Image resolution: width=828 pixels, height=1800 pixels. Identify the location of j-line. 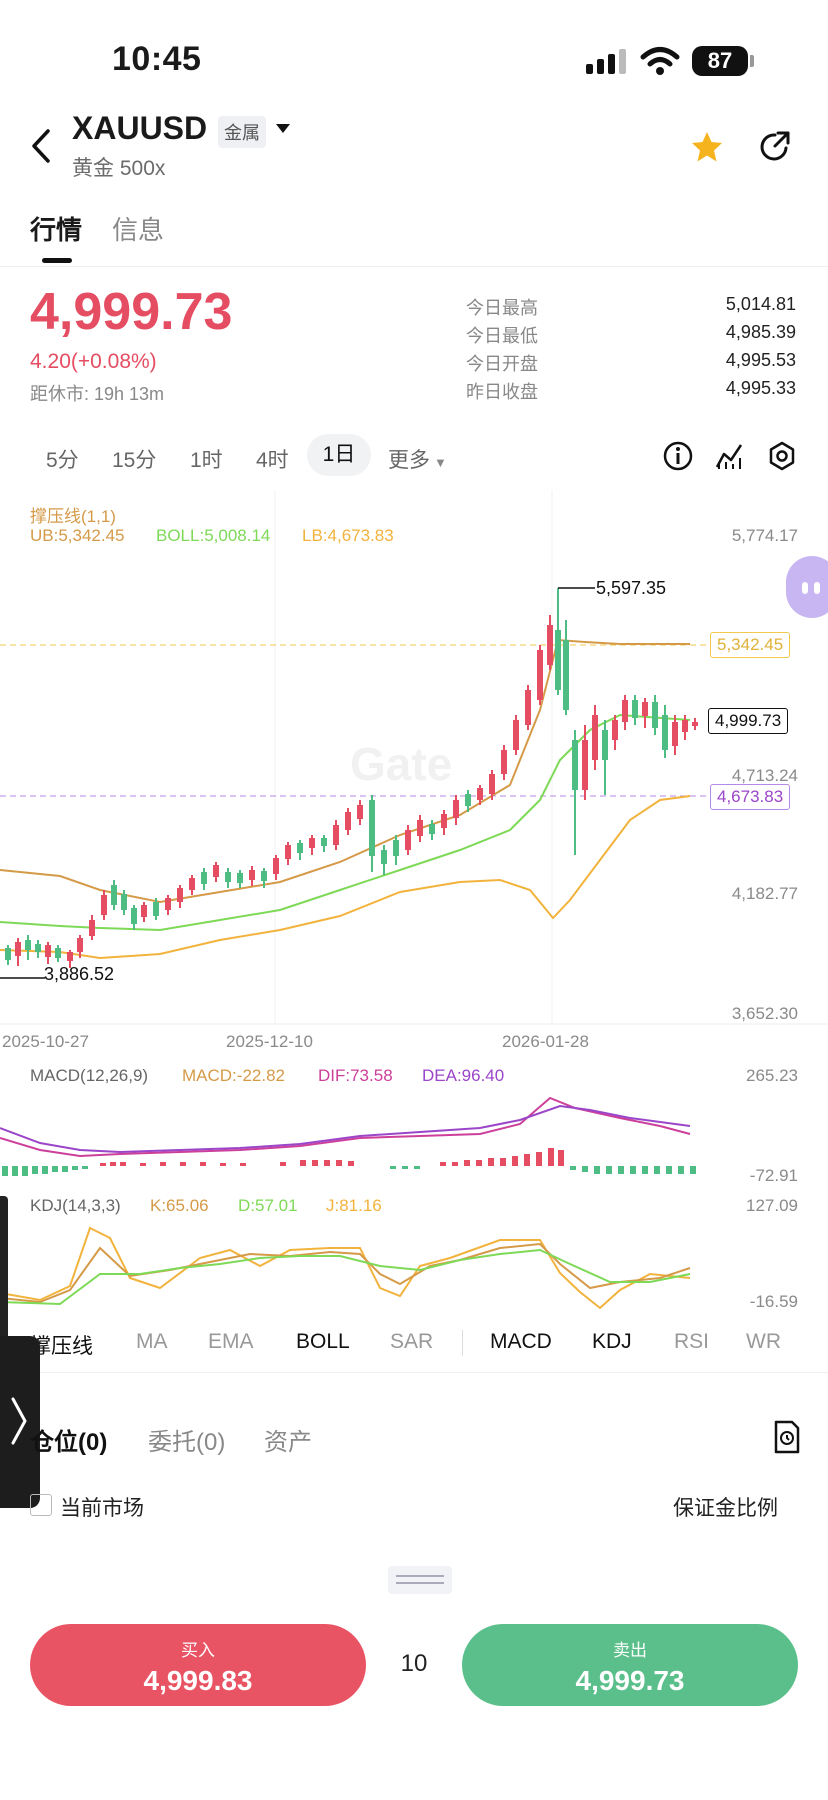
(345, 1268).